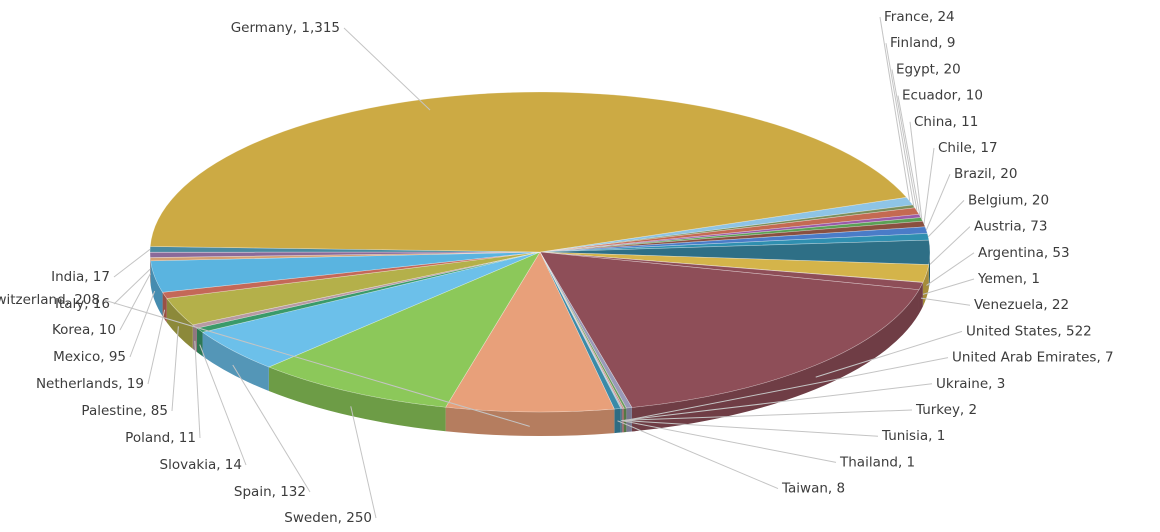 The height and width of the screenshot is (532, 1160). I want to click on data-label-united-arab-emirates: United Arab Emirates, 7, so click(1033, 358).